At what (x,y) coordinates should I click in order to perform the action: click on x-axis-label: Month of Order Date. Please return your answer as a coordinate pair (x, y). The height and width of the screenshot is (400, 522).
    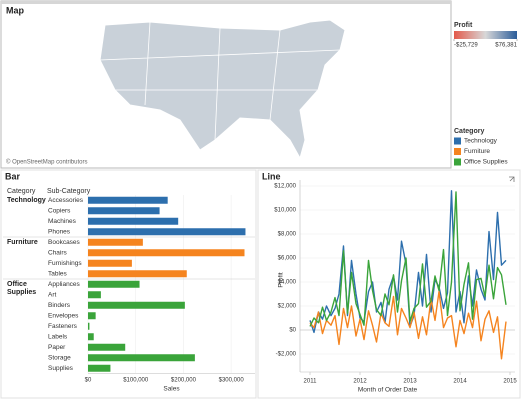
    Looking at the image, I should click on (388, 390).